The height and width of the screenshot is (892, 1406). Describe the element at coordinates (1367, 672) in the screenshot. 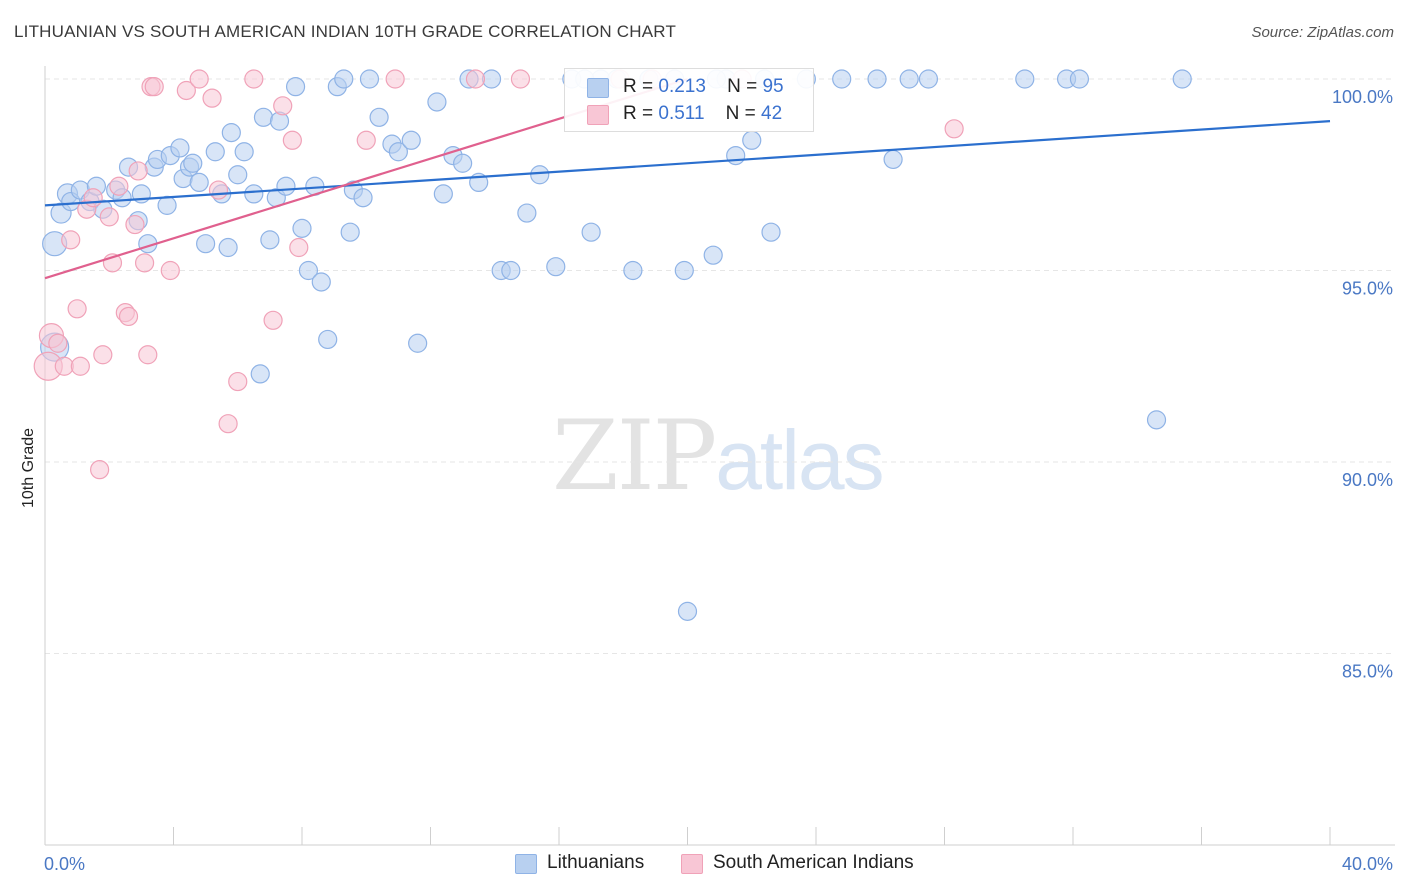

I see `y-tick-label: 85.0%` at that location.